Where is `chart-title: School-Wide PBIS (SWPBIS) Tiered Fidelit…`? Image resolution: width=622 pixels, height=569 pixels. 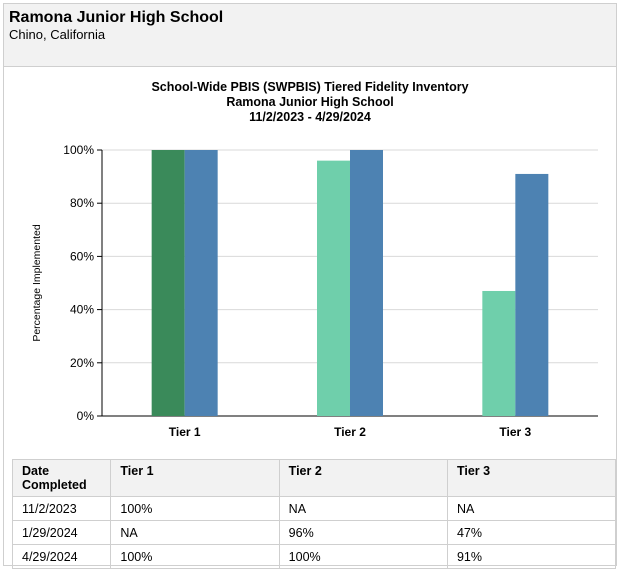 chart-title: School-Wide PBIS (SWPBIS) Tiered Fidelit… is located at coordinates (310, 87).